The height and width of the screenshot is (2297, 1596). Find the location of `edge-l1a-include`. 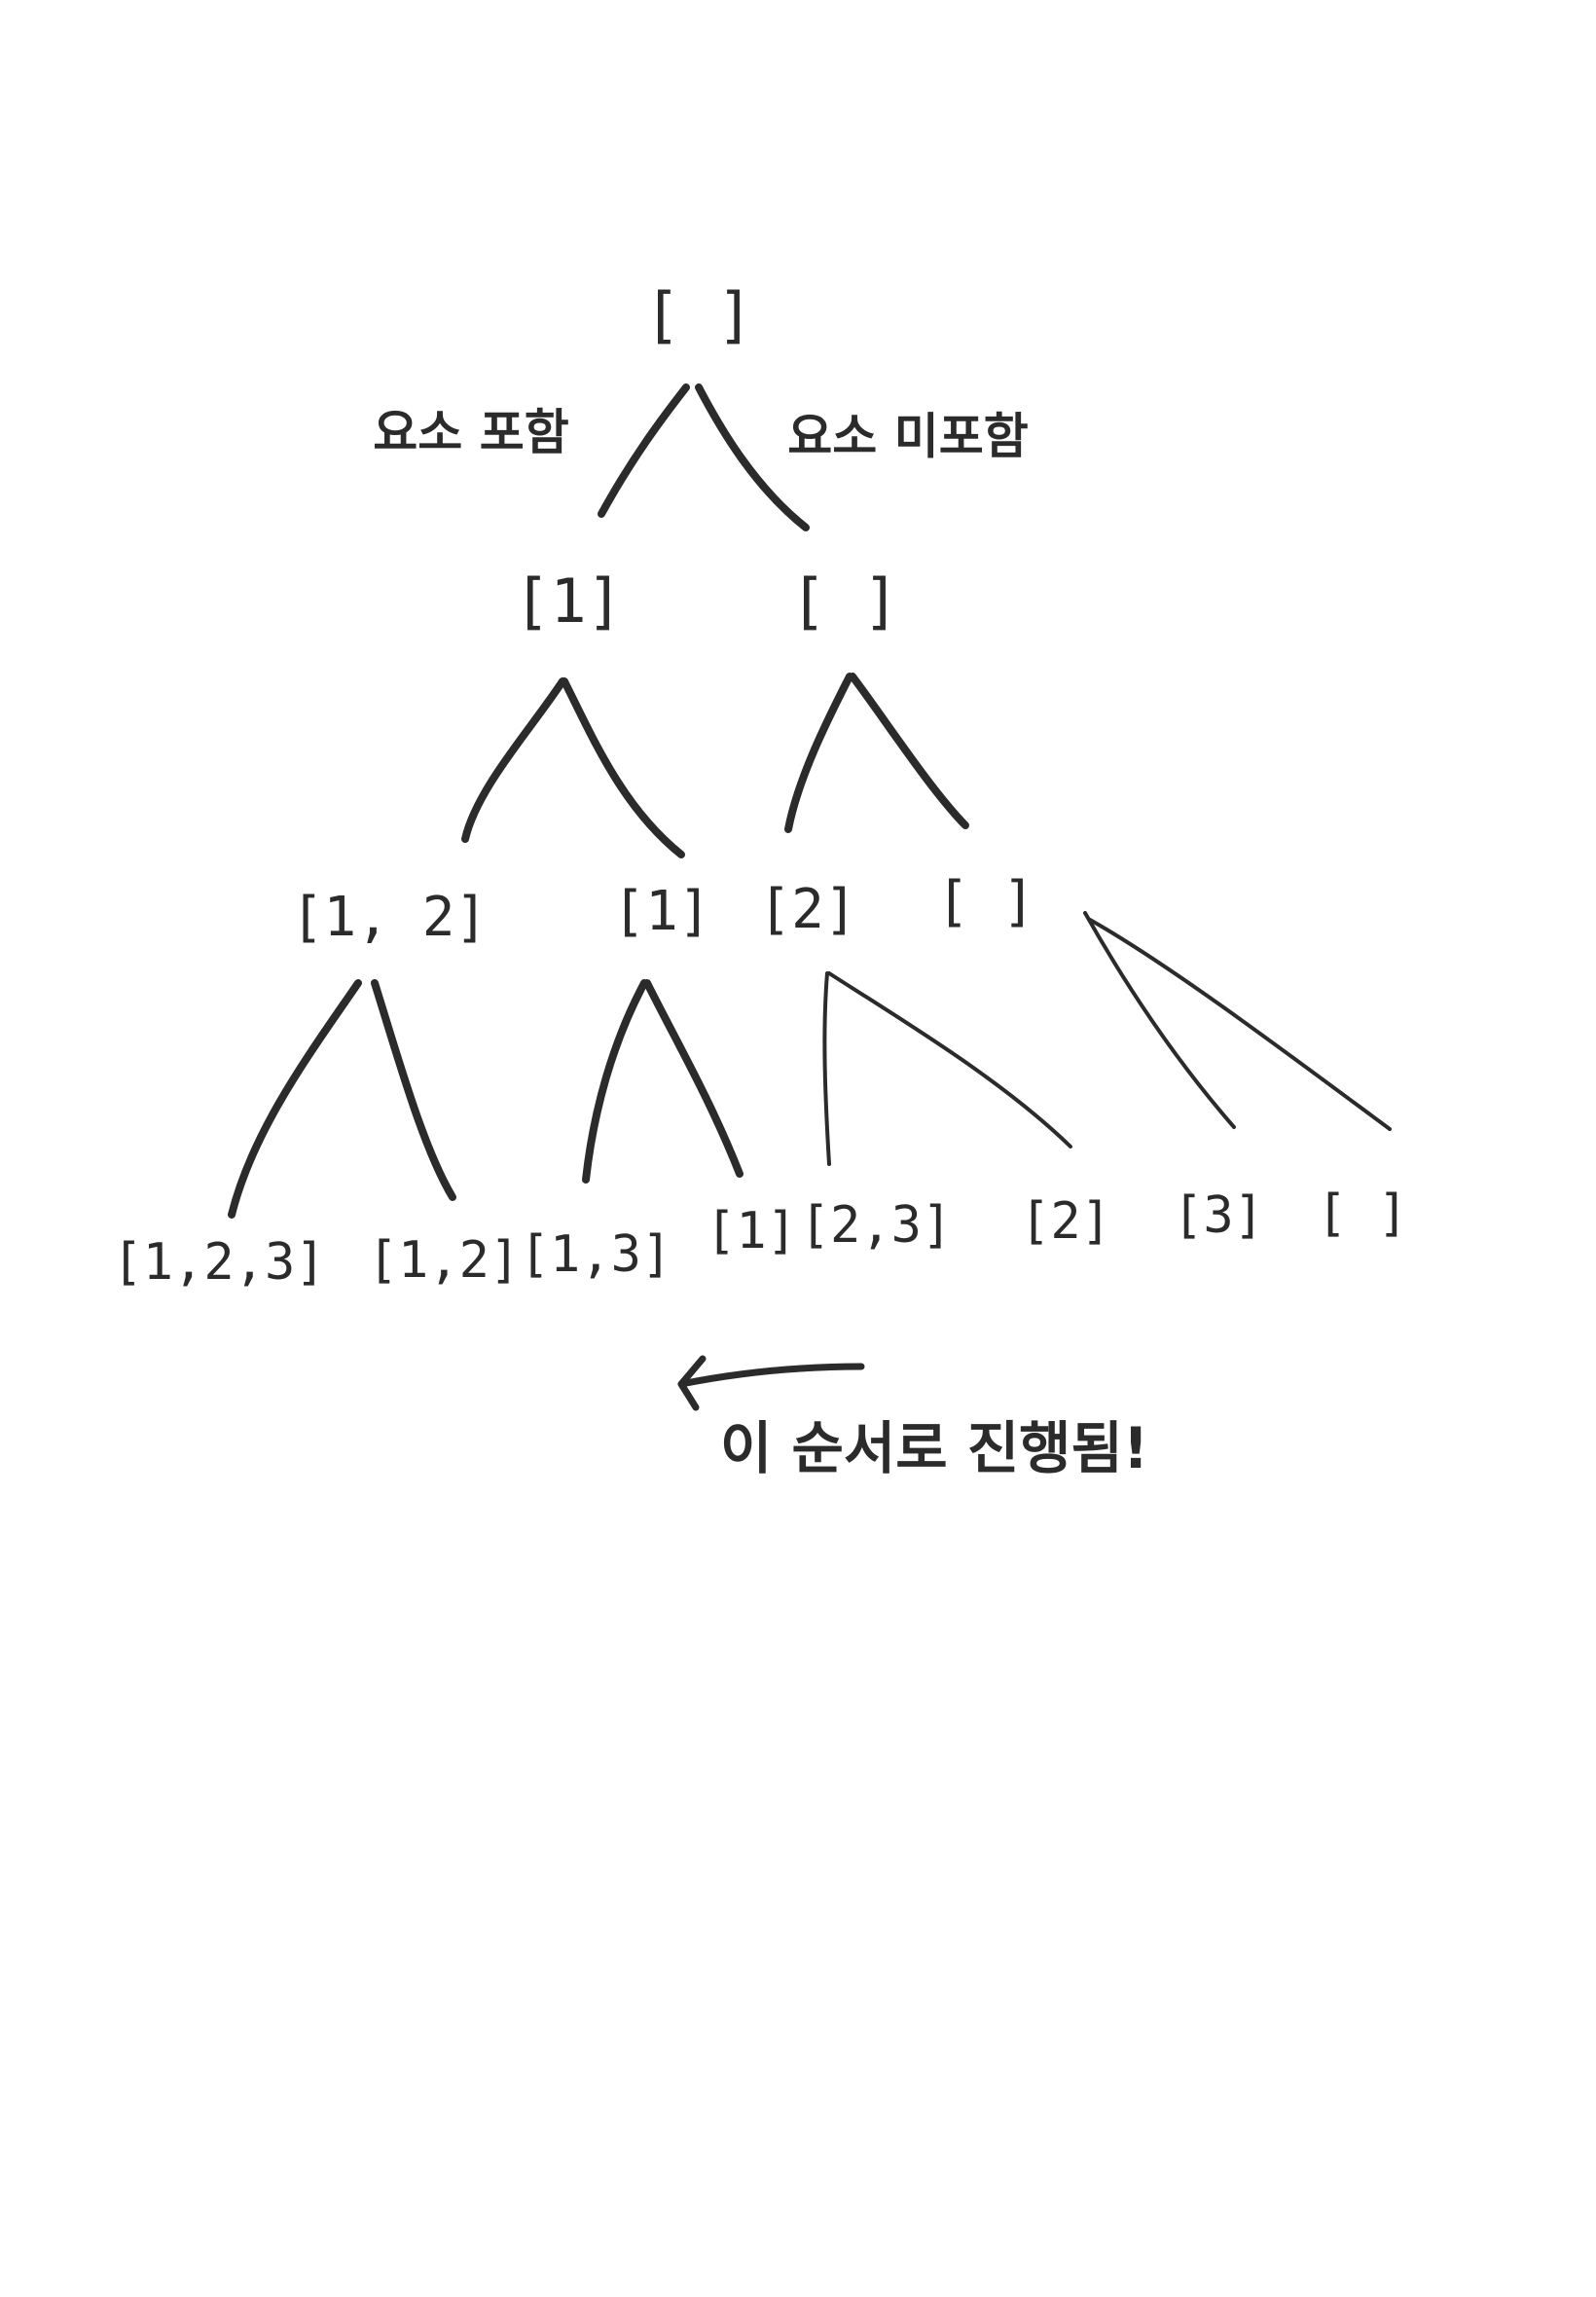

edge-l1a-include is located at coordinates (513, 760).